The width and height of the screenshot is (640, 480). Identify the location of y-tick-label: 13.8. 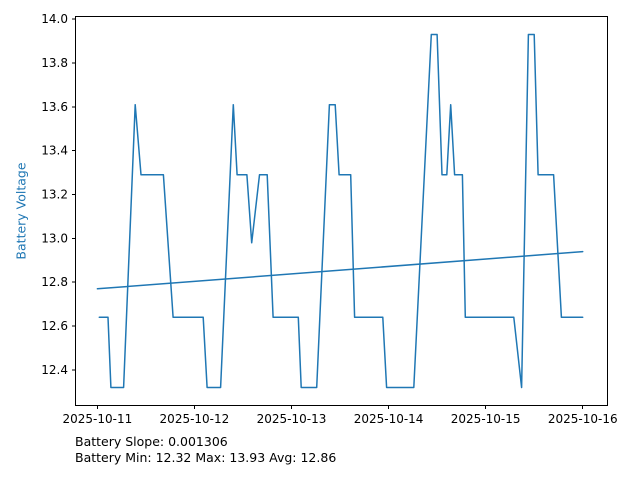
(54, 63).